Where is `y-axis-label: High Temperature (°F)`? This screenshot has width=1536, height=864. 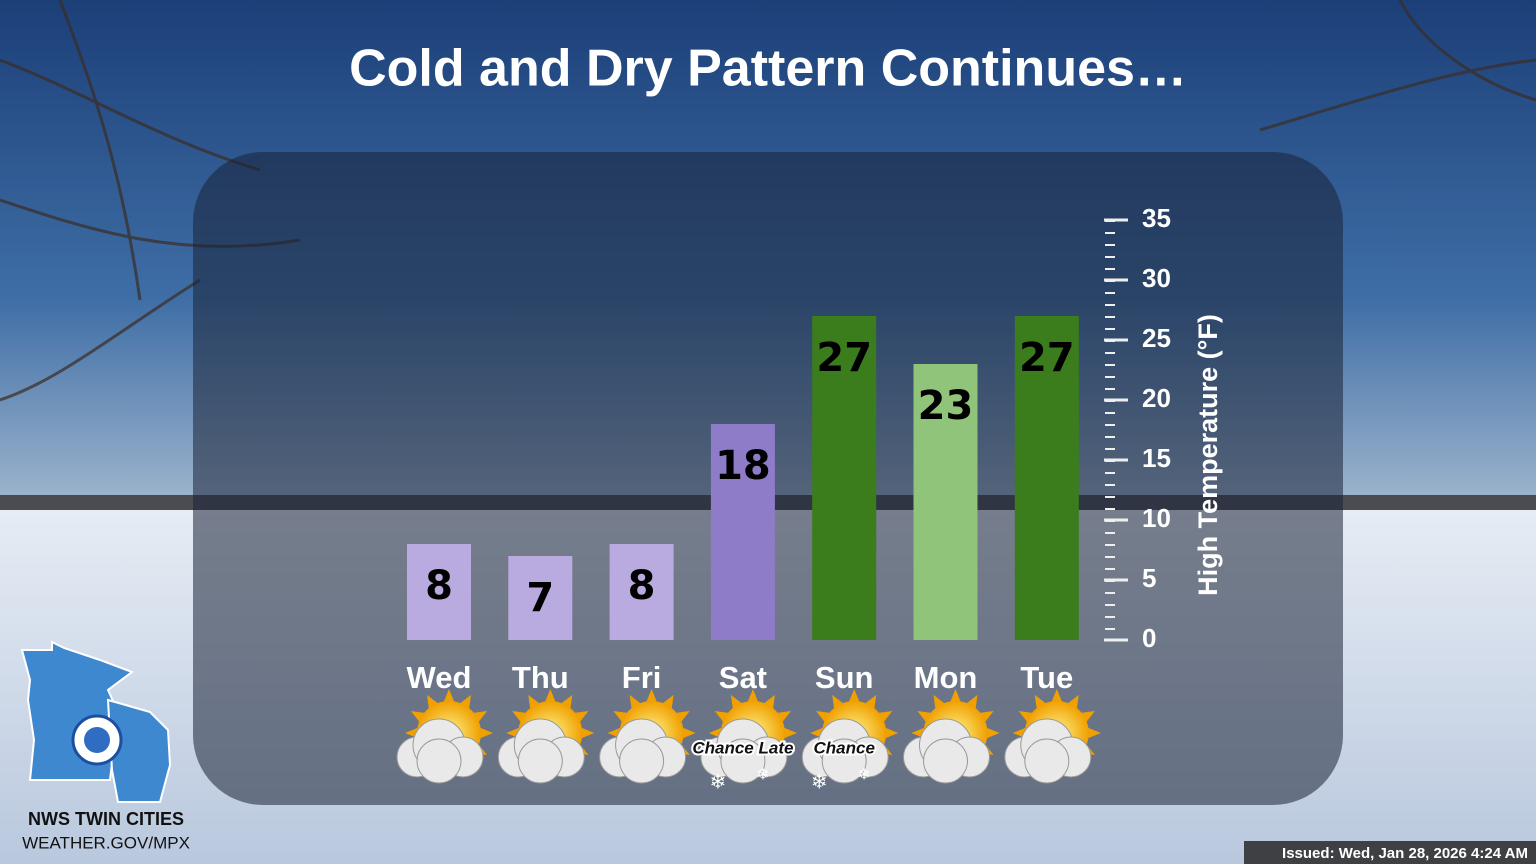 y-axis-label: High Temperature (°F) is located at coordinates (1208, 455).